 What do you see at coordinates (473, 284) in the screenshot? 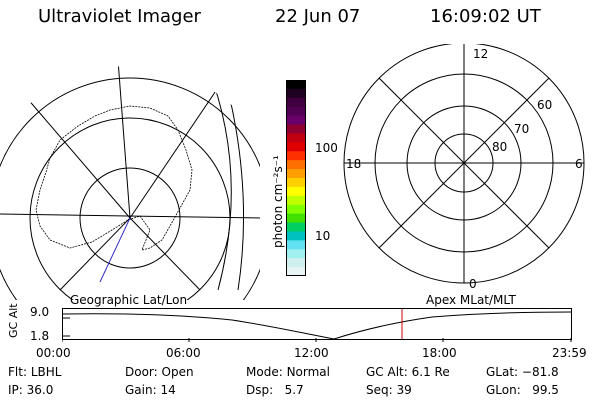
I see `mlt-label-0: 0` at bounding box center [473, 284].